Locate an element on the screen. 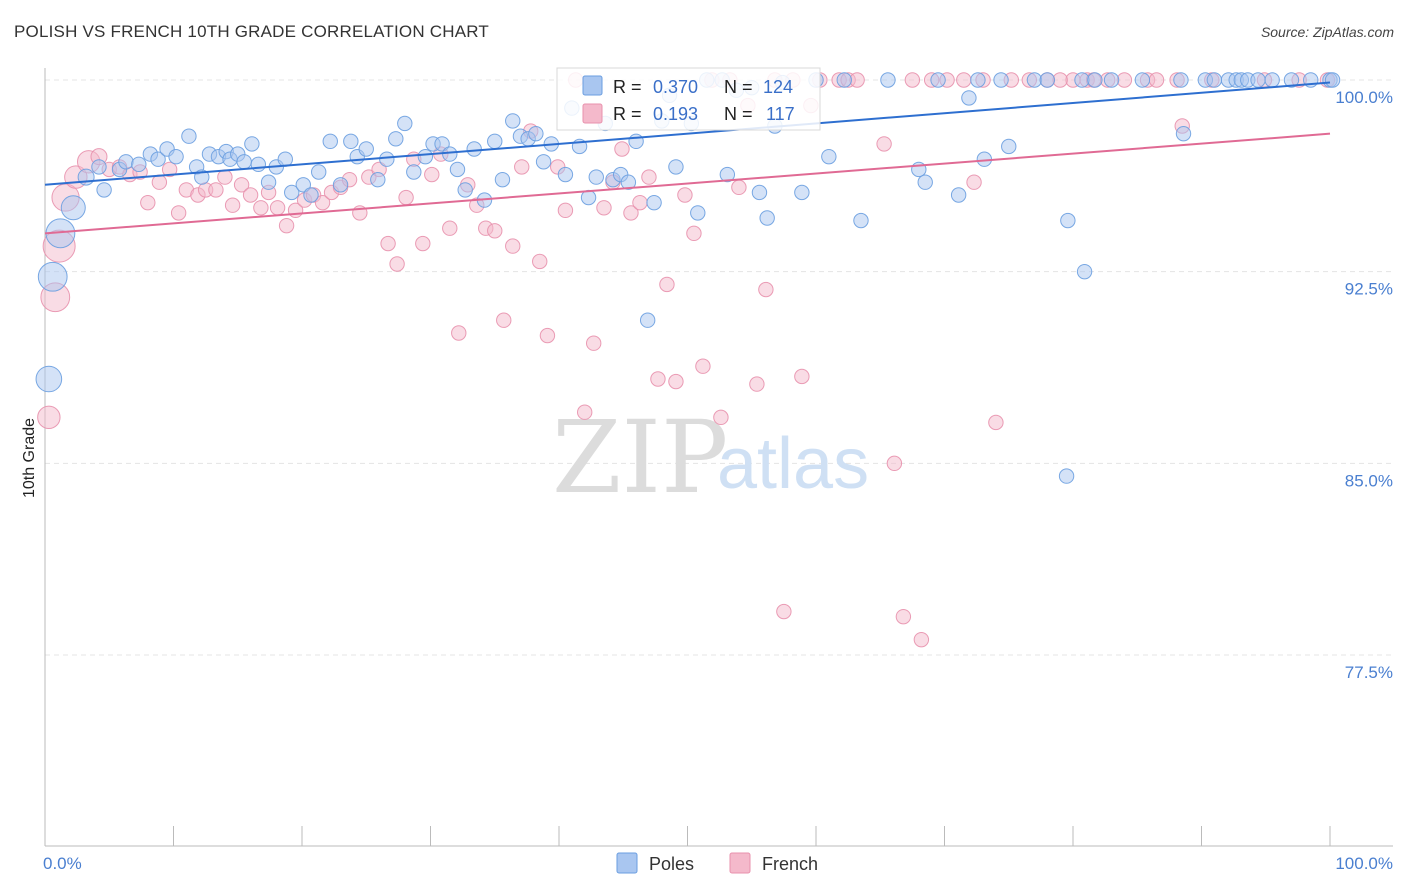 Image resolution: width=1406 pixels, height=892 pixels. legend-swatch-french is located at coordinates (740, 863).